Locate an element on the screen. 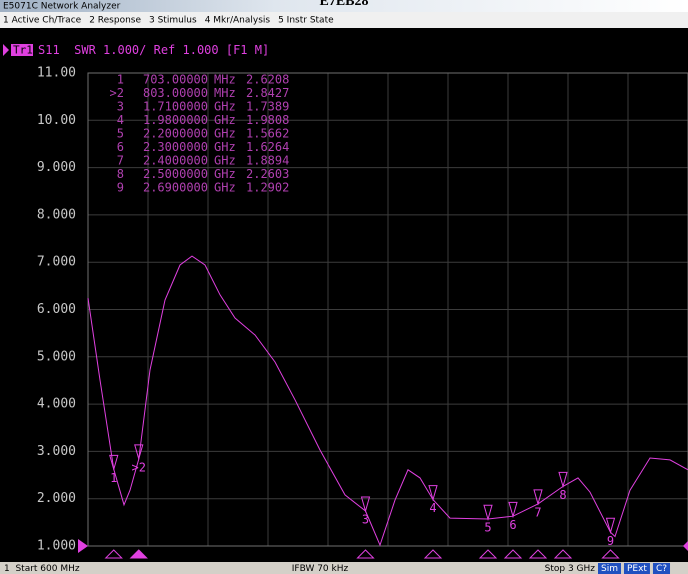 This screenshot has width=688, height=574. menu-bar is located at coordinates (344, 20).